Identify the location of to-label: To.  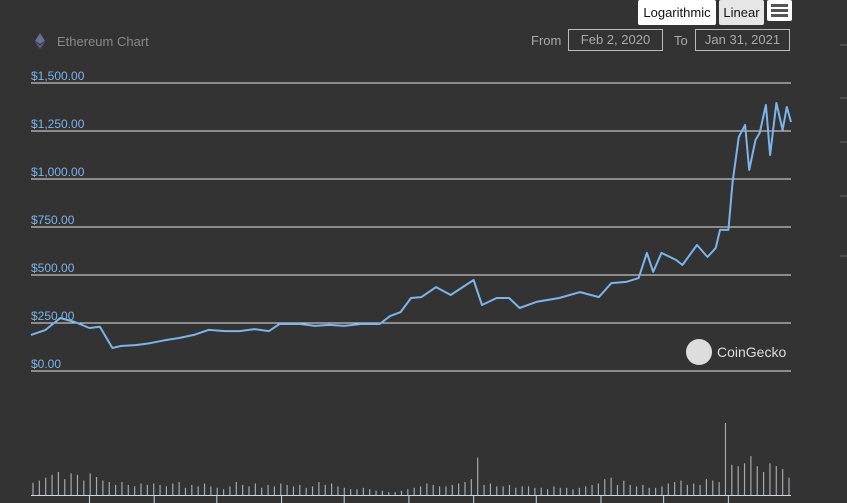
(681, 40).